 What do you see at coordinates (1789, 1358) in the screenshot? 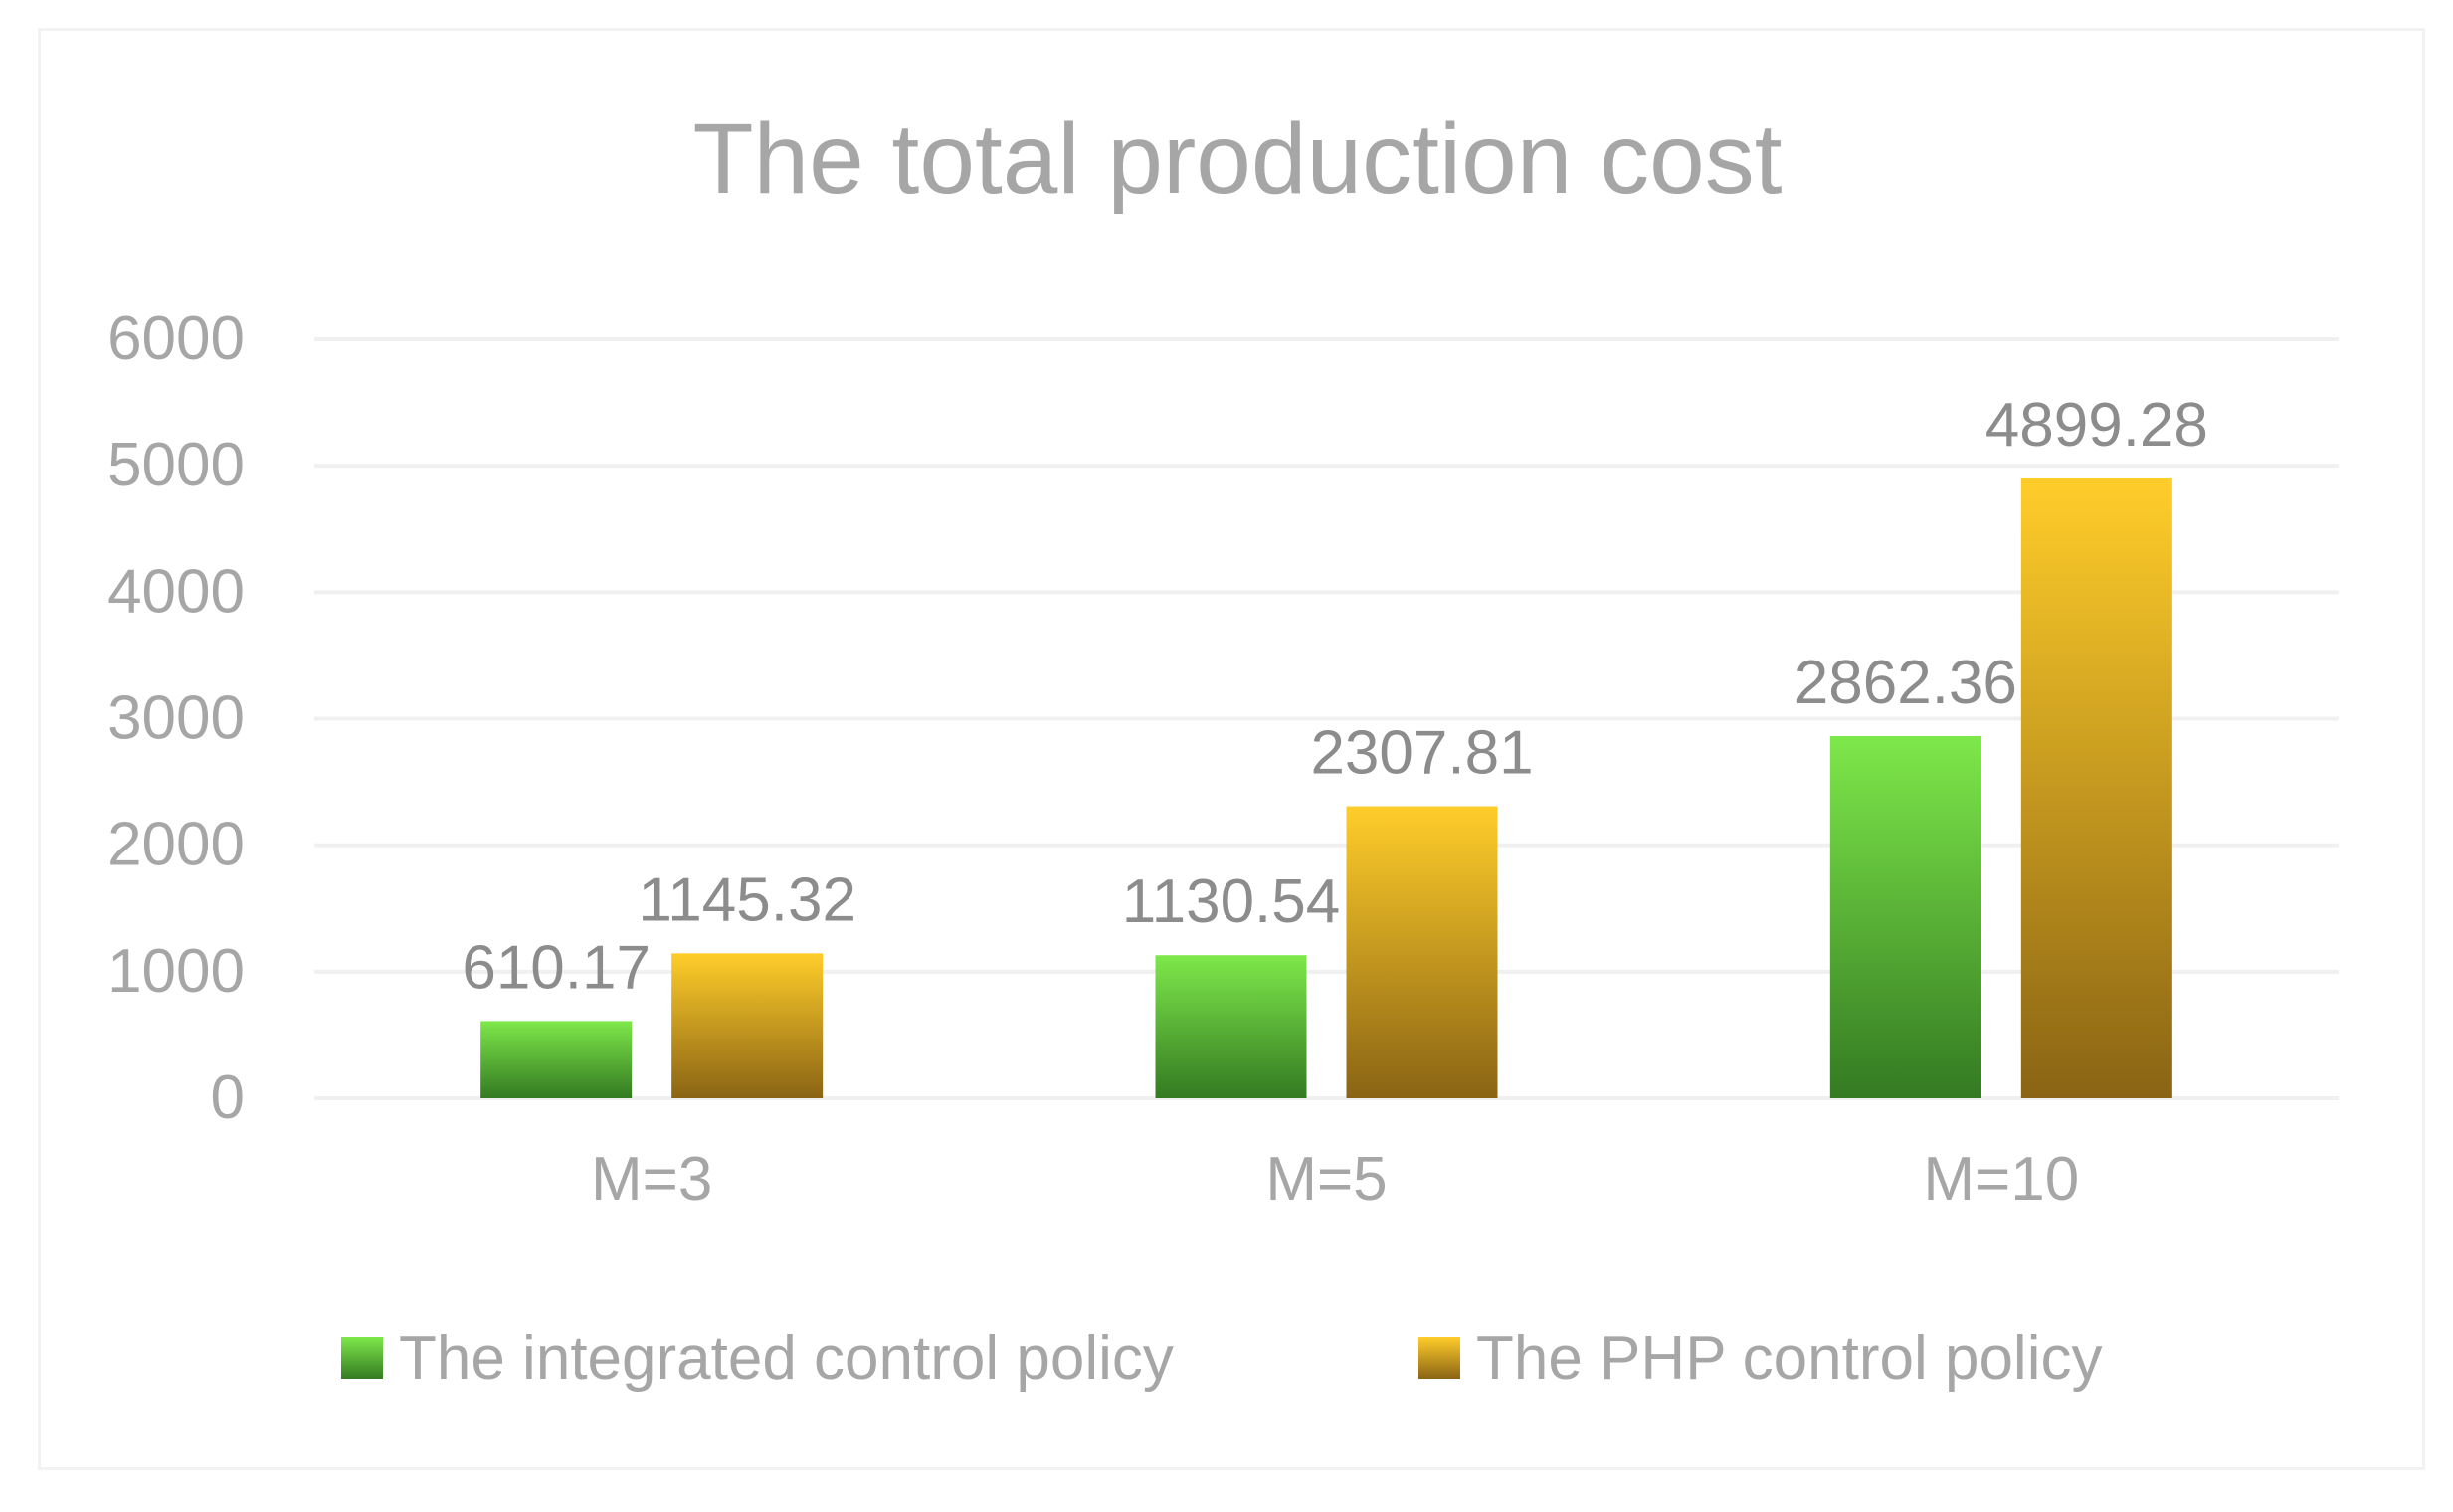
I see `legend-label: The PHP control policy` at bounding box center [1789, 1358].